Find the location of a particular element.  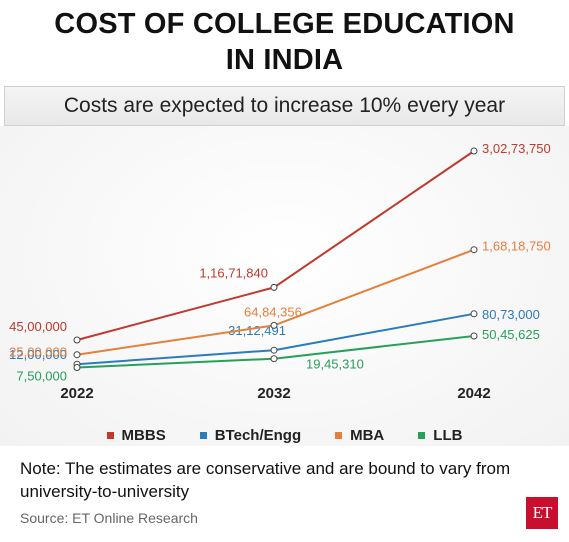

data-point-llb-2032 is located at coordinates (274, 359).